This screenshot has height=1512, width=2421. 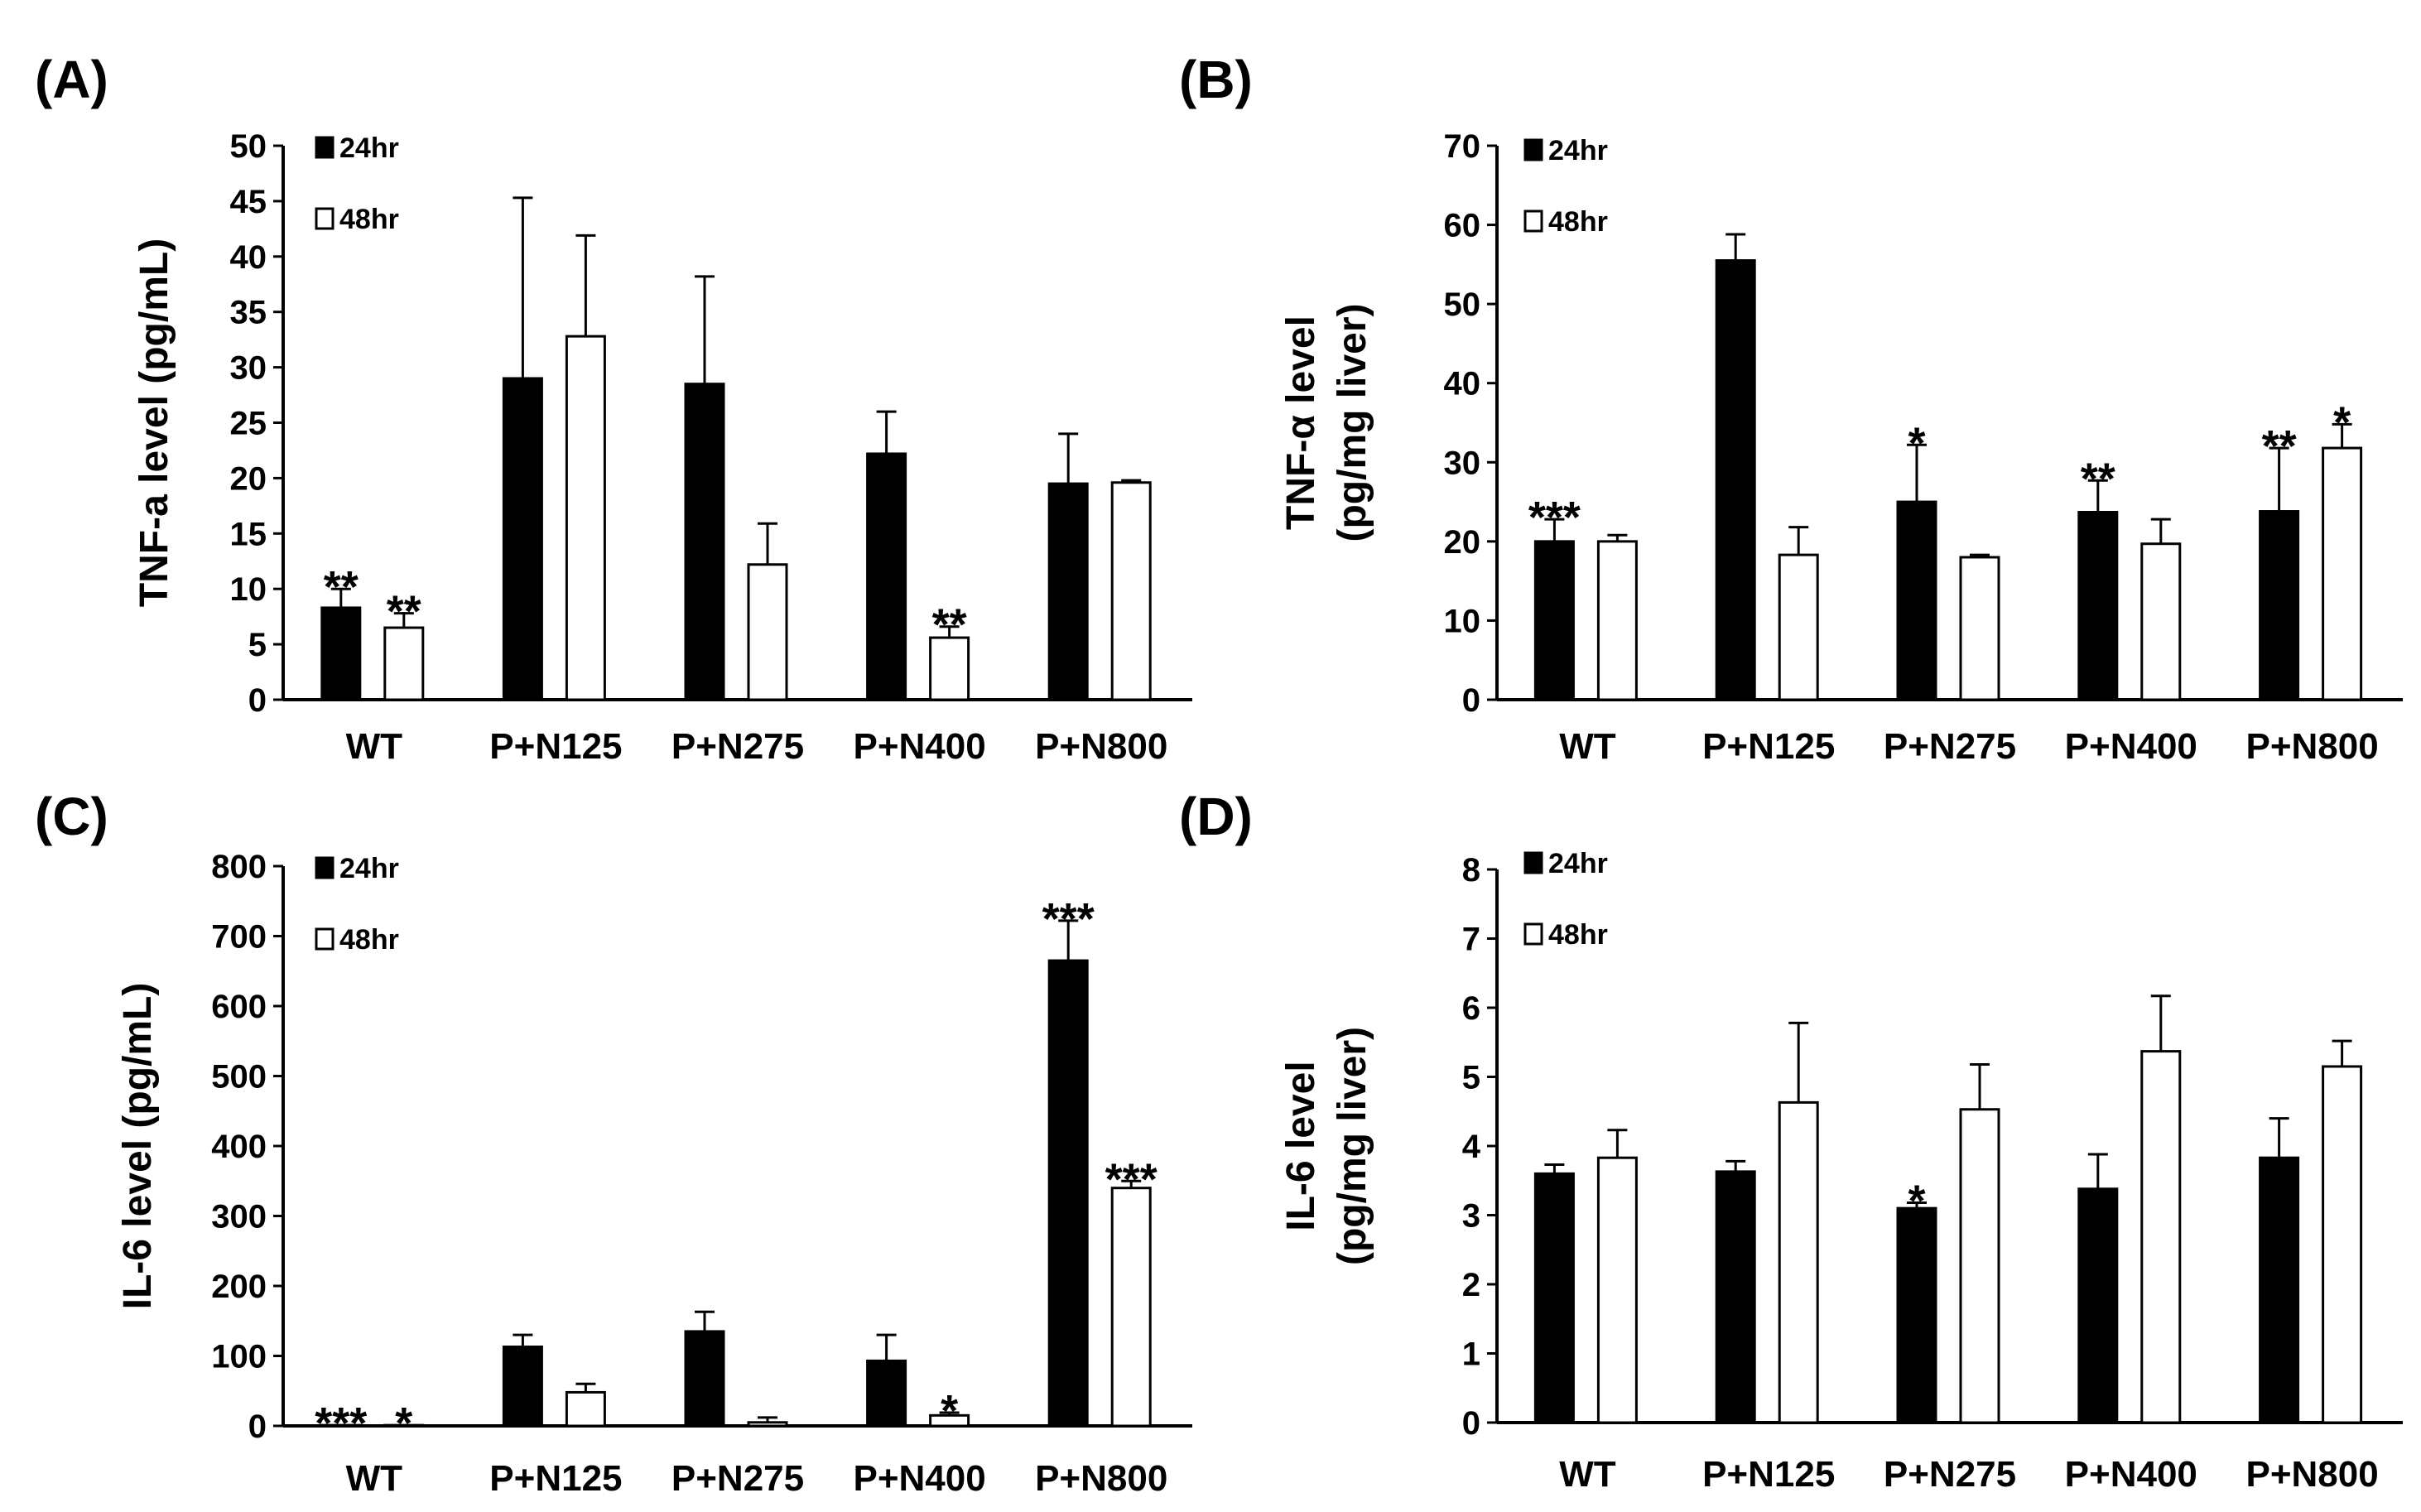 What do you see at coordinates (248, 313) in the screenshot?
I see `y-tick-label: 35` at bounding box center [248, 313].